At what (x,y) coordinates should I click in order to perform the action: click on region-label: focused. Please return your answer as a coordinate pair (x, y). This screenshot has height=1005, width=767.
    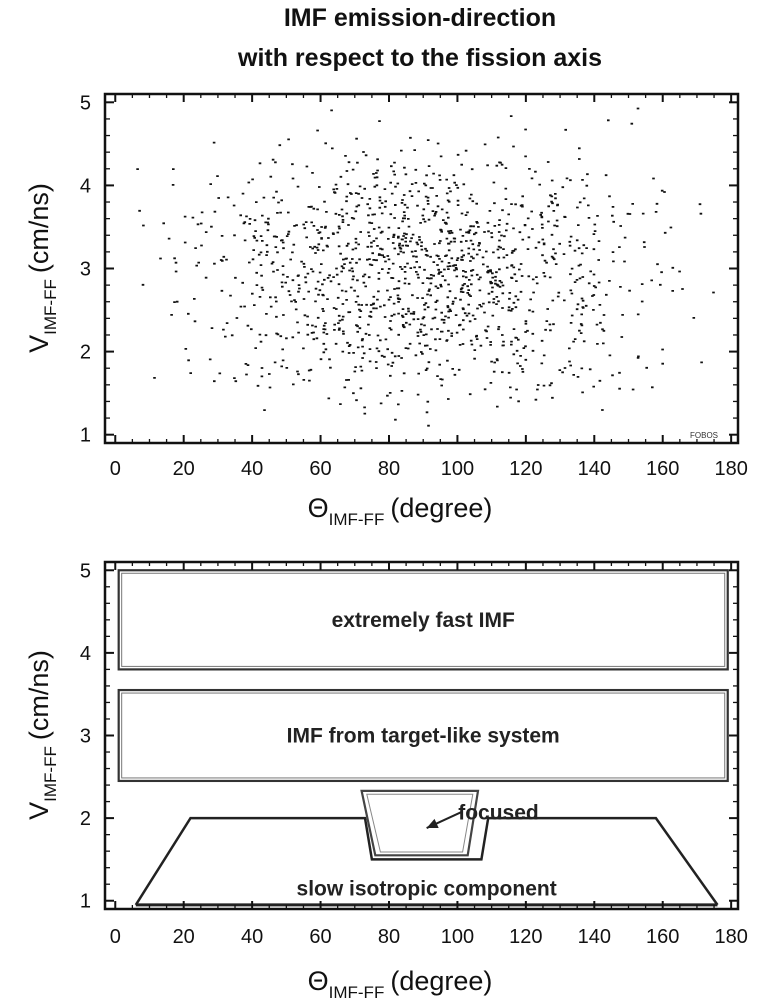
    Looking at the image, I should click on (498, 812).